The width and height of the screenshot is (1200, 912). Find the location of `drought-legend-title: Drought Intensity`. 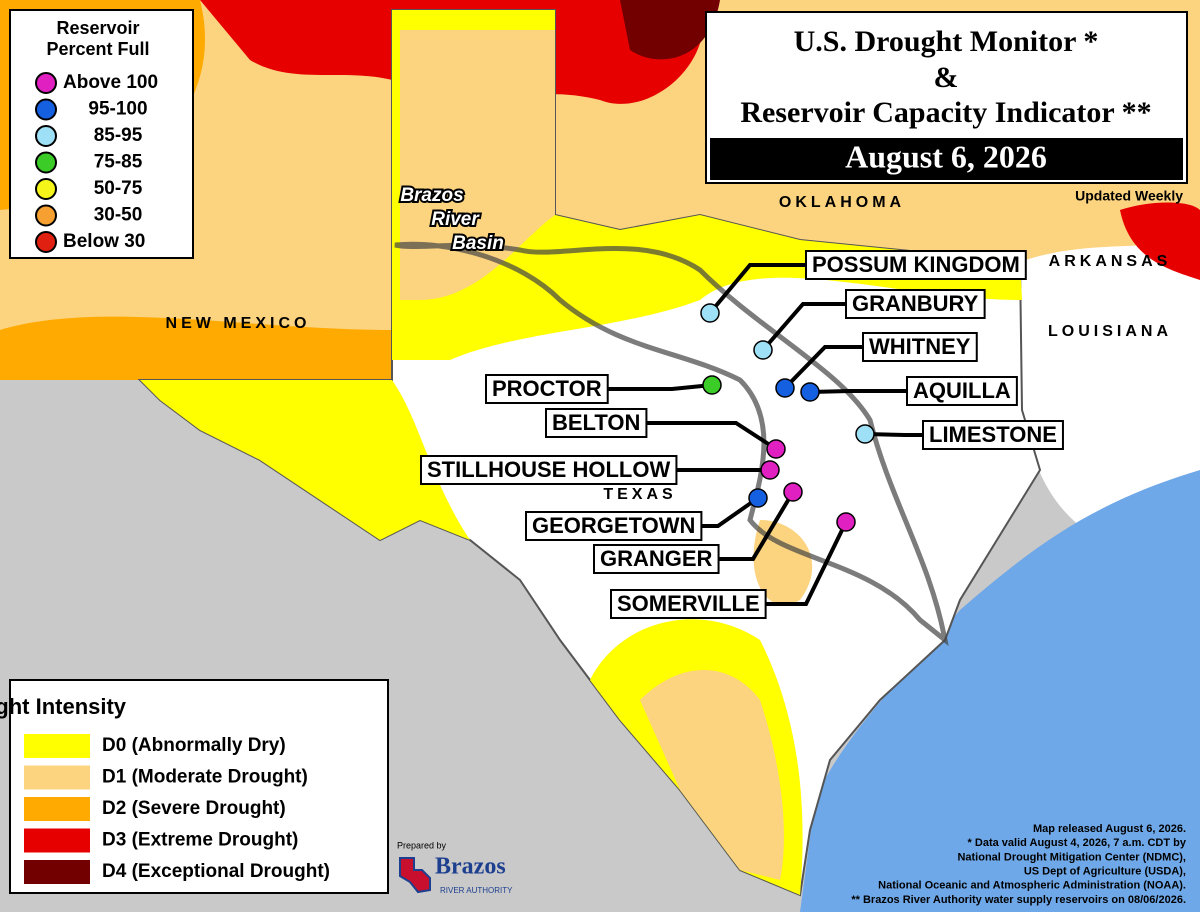

drought-legend-title: Drought Intensity is located at coordinates (63, 706).